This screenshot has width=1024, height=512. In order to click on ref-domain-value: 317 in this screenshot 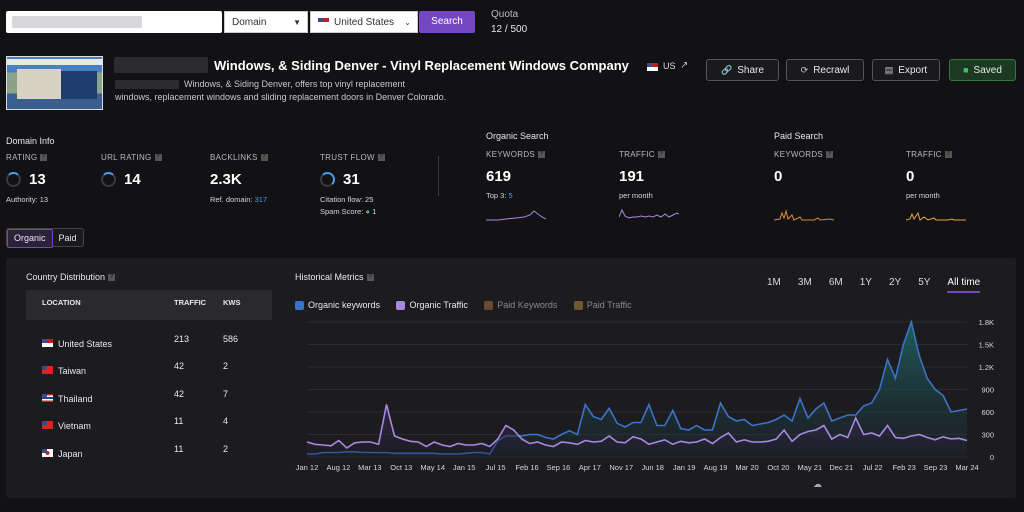, I will do `click(261, 199)`.